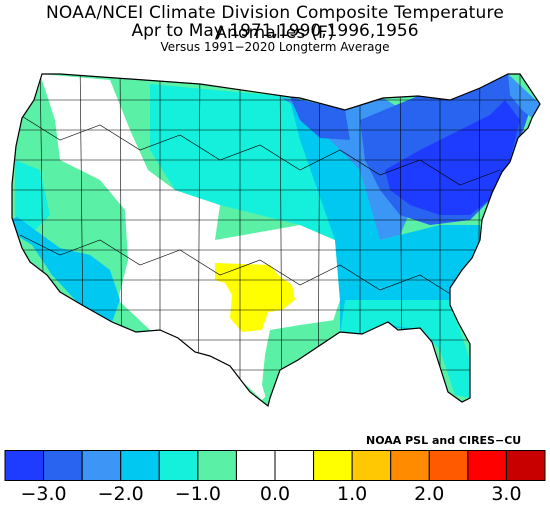 This screenshot has width=550, height=505. I want to click on region-northern-plains, so click(255, 162).